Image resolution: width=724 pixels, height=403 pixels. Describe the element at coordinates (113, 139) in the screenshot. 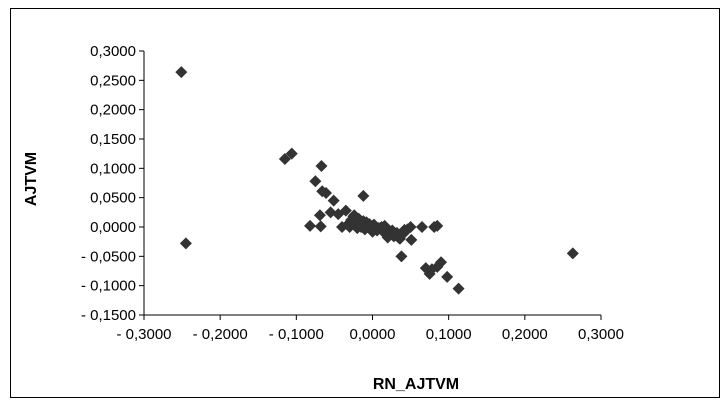

I see `y-tick-label: 0,1500` at that location.